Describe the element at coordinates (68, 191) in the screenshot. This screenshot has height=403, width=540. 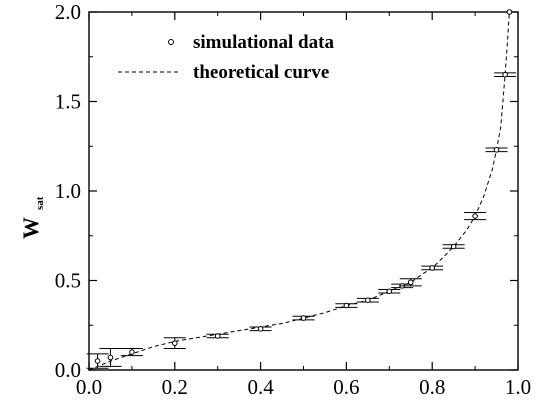
I see `y-tick-label: 1.0` at that location.